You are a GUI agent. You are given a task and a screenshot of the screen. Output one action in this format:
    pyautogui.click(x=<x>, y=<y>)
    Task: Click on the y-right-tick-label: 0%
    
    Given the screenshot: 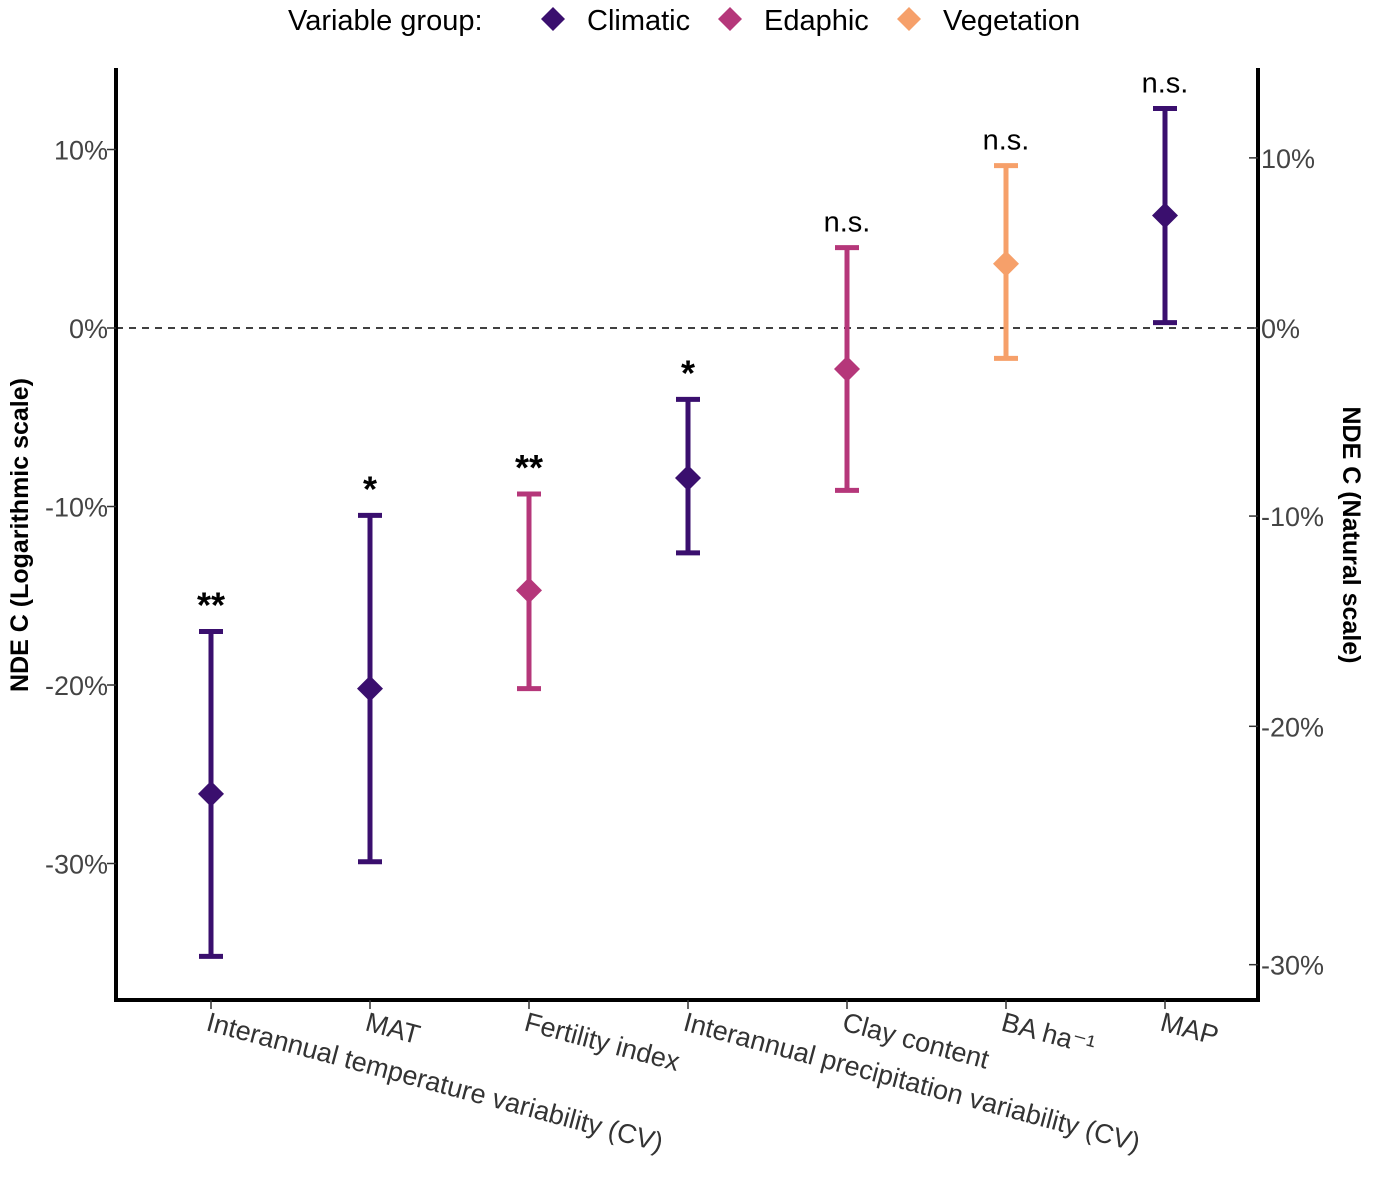 What is the action you would take?
    pyautogui.click(x=1280, y=329)
    